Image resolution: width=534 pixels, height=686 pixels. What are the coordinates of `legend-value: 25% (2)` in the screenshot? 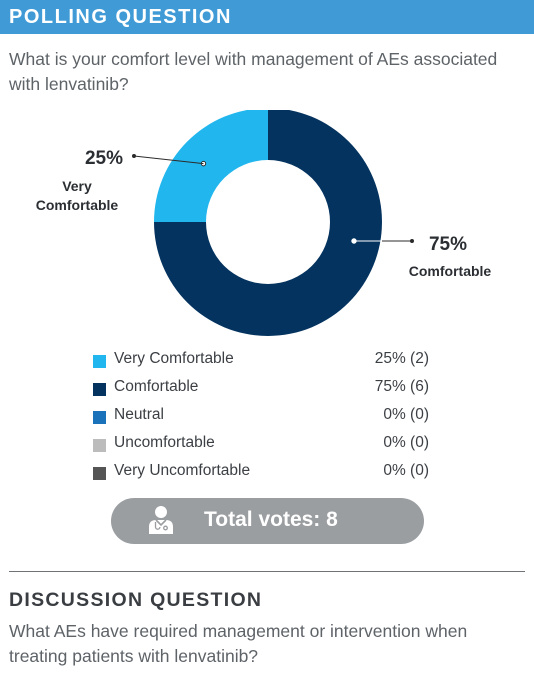 It's located at (401, 358).